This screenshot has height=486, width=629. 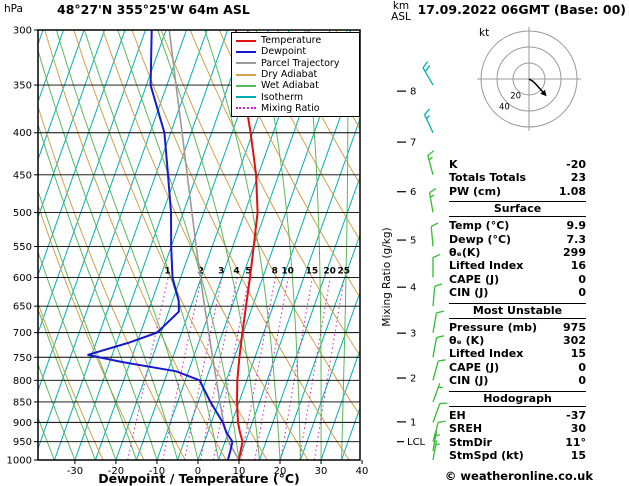 I want to click on panel-row-label: θₑ(K), so click(x=465, y=253).